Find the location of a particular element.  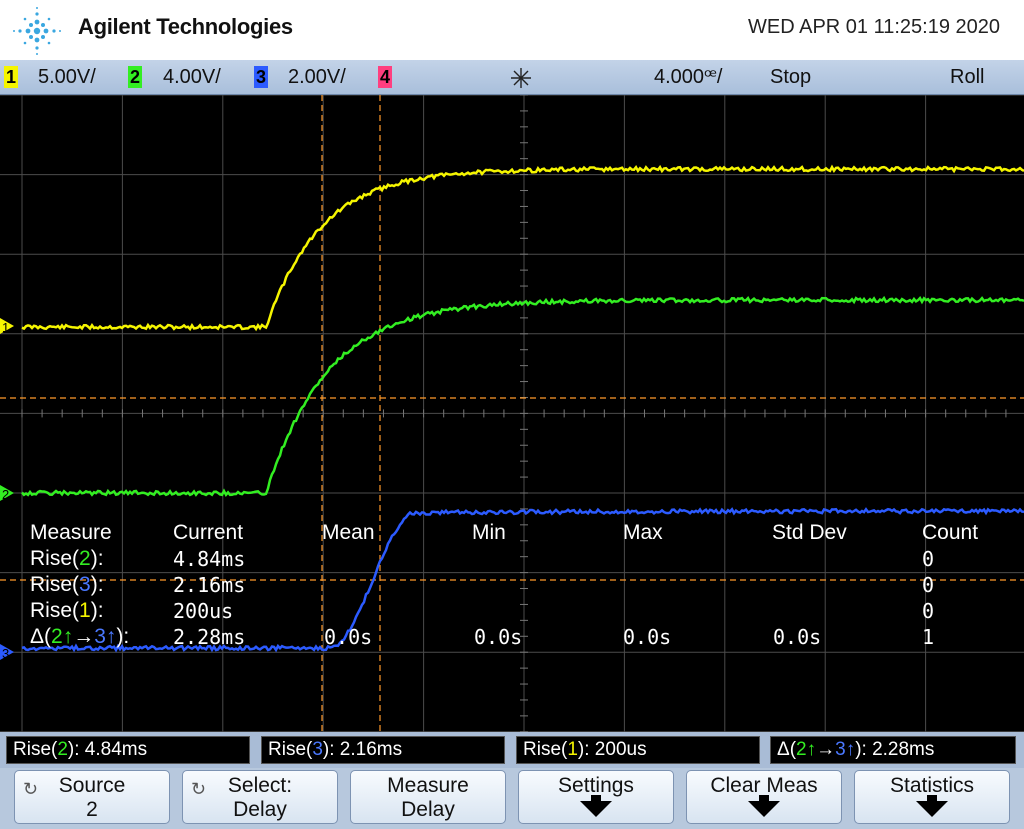

channel-3-ground-marker: 3 is located at coordinates (7, 652).